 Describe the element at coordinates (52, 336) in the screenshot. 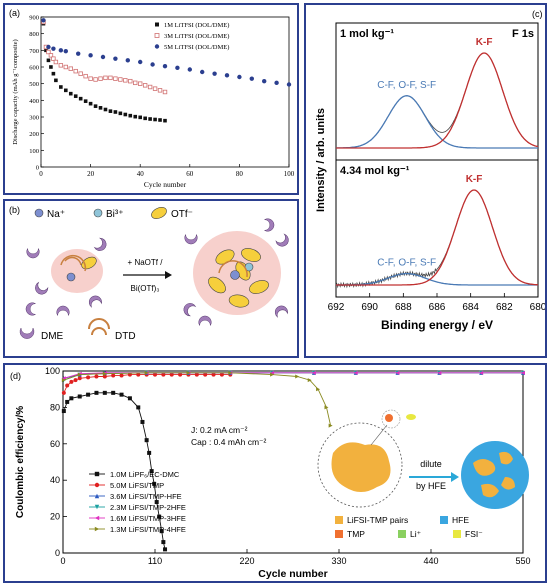

I see `legend-label: DME` at that location.